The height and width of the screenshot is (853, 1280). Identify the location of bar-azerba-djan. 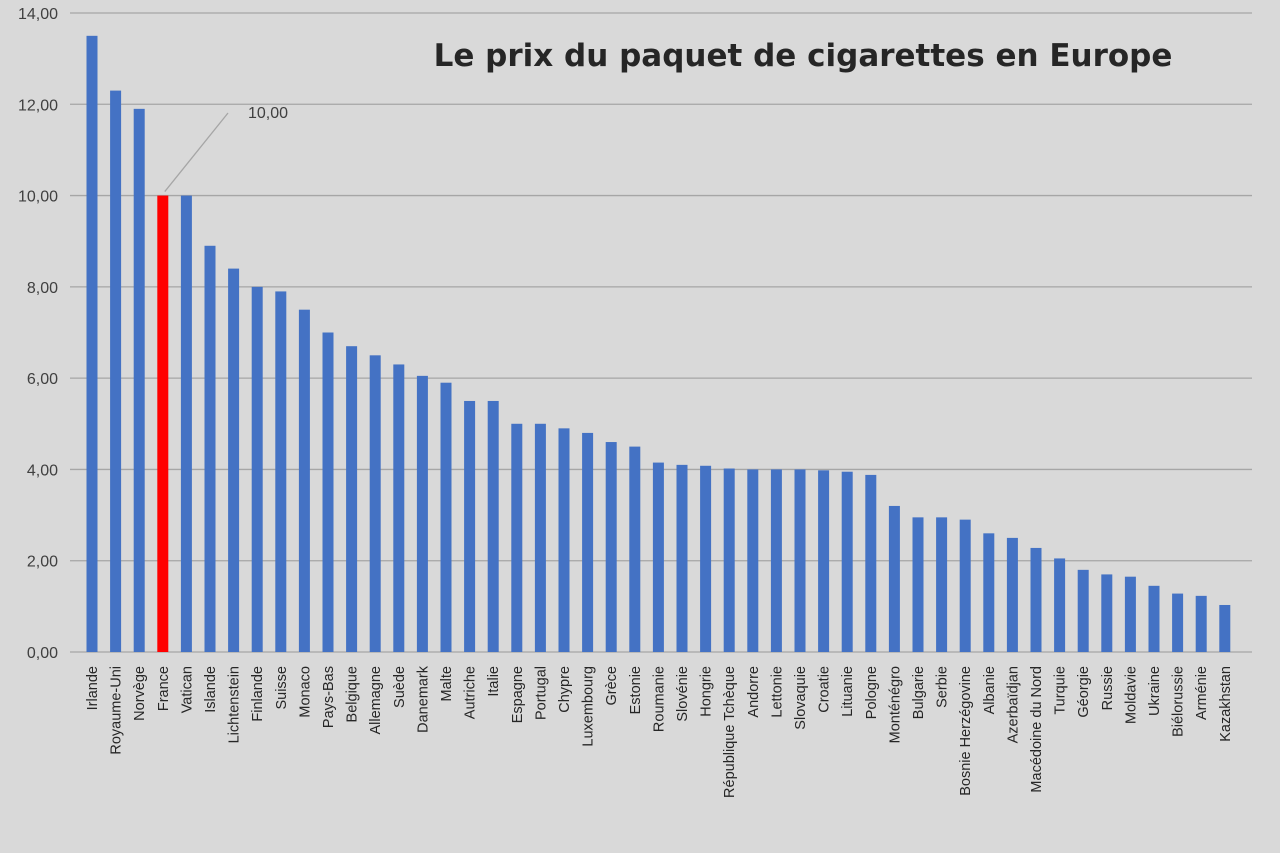
(1012, 594).